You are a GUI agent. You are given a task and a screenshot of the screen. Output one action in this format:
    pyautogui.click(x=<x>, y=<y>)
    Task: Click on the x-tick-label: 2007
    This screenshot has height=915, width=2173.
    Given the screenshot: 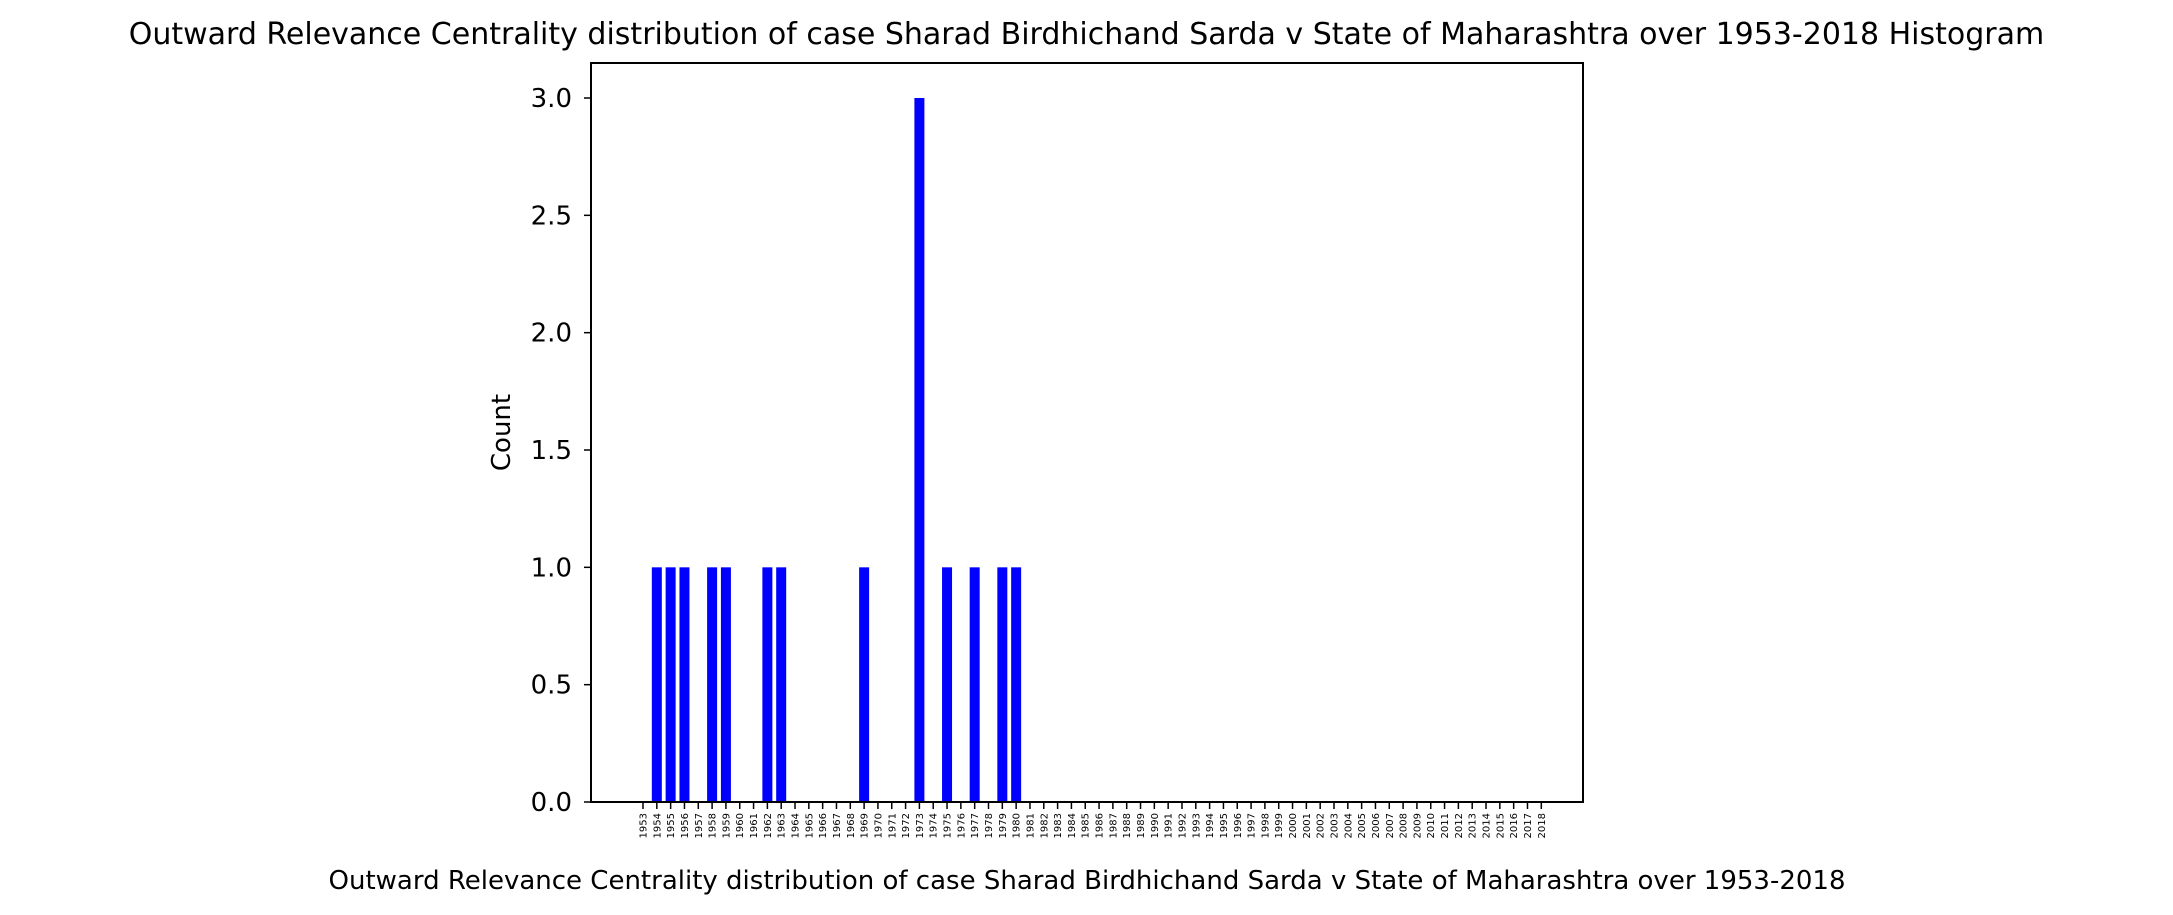 What is the action you would take?
    pyautogui.click(x=1390, y=825)
    